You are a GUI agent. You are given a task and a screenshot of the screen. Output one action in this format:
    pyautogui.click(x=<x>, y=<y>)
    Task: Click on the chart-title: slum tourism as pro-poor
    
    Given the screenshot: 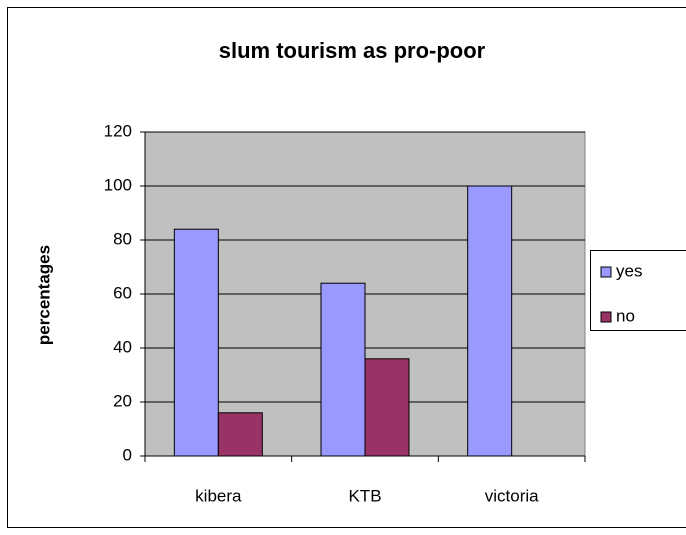 What is the action you would take?
    pyautogui.click(x=352, y=50)
    